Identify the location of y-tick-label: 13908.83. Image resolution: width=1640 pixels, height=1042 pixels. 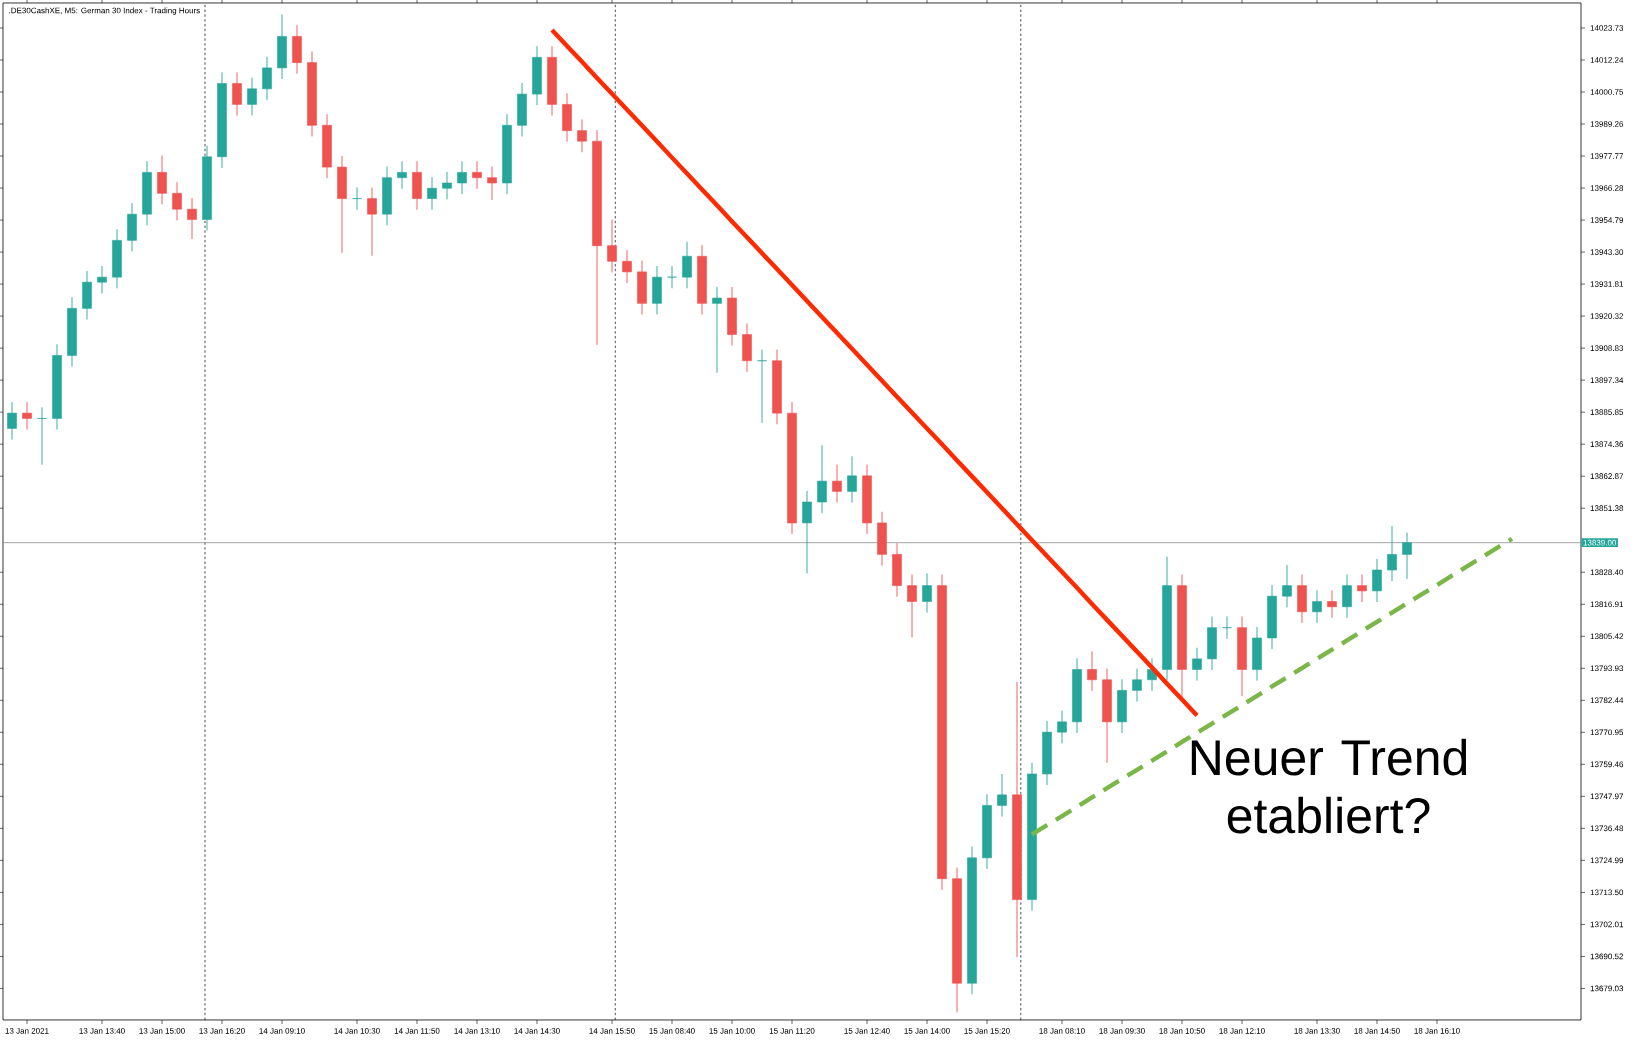
(1607, 348).